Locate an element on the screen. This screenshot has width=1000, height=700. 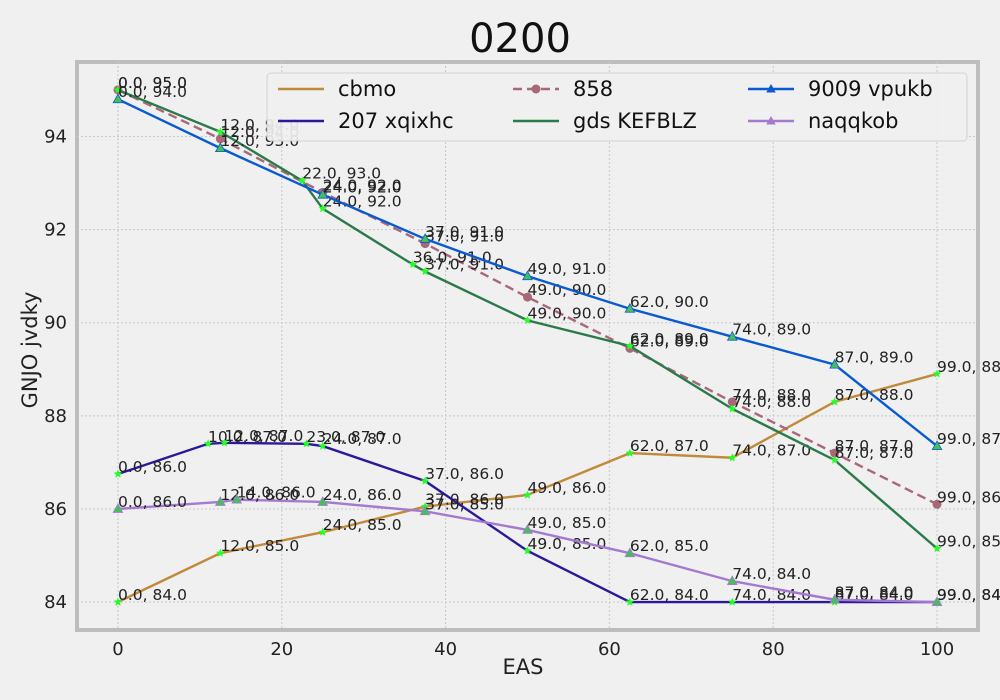
x-tick-label: 60 is located at coordinates (609, 649).